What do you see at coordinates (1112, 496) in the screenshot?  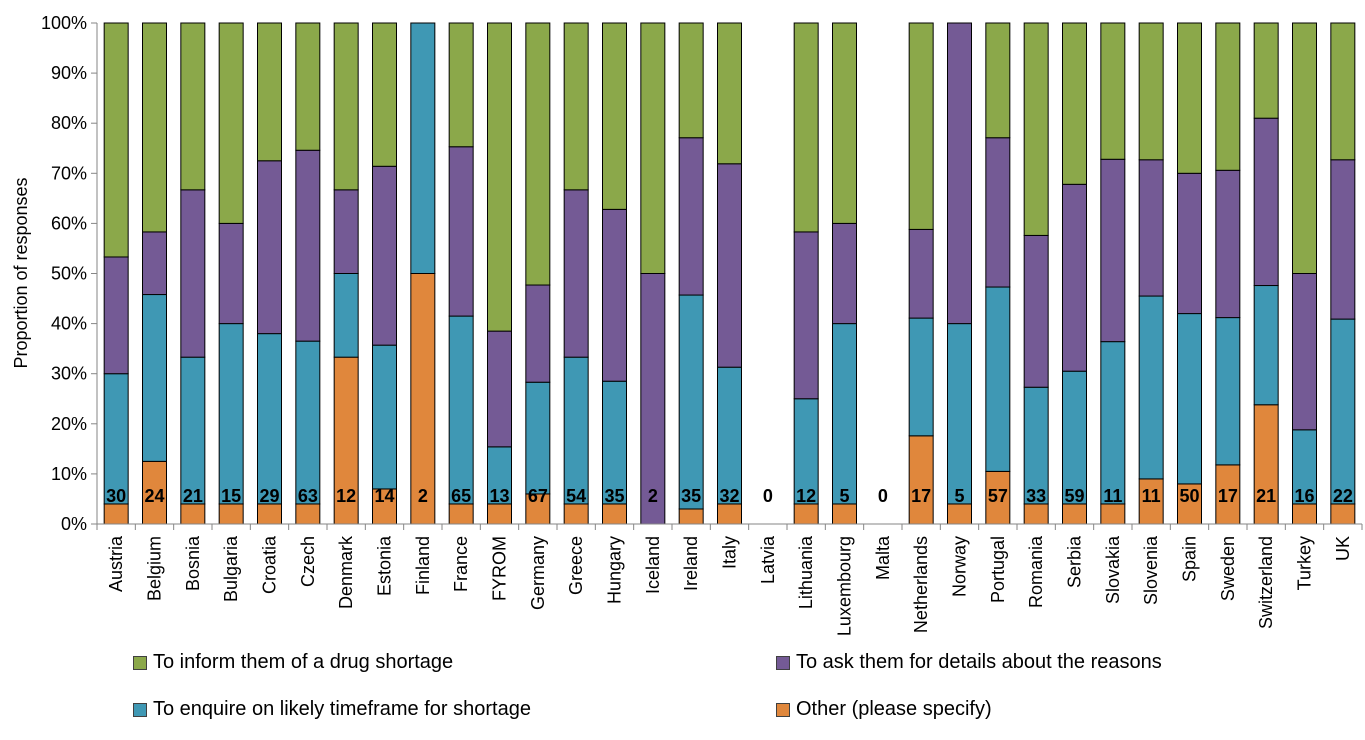 I see `sample-size-label: 11` at bounding box center [1112, 496].